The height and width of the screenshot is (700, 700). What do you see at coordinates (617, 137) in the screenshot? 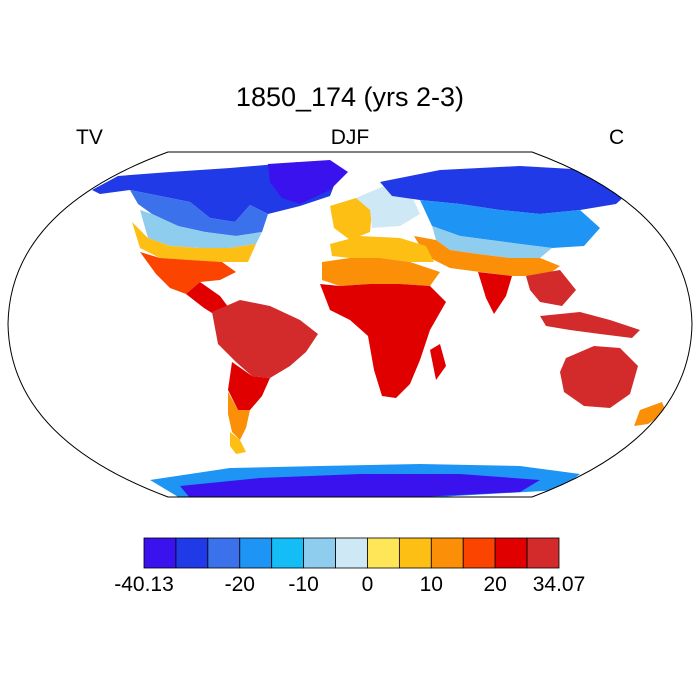
I see `units-label: C` at bounding box center [617, 137].